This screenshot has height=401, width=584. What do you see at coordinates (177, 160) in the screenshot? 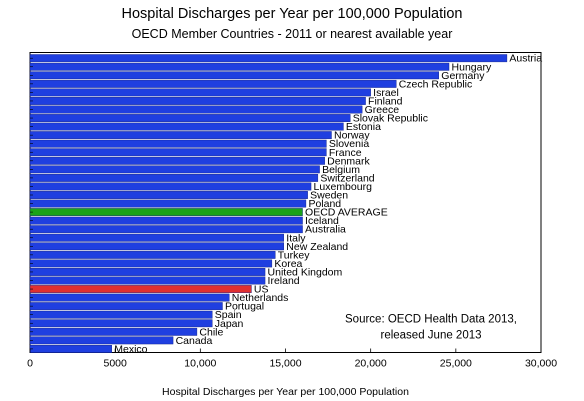
I see `bar-denmark` at bounding box center [177, 160].